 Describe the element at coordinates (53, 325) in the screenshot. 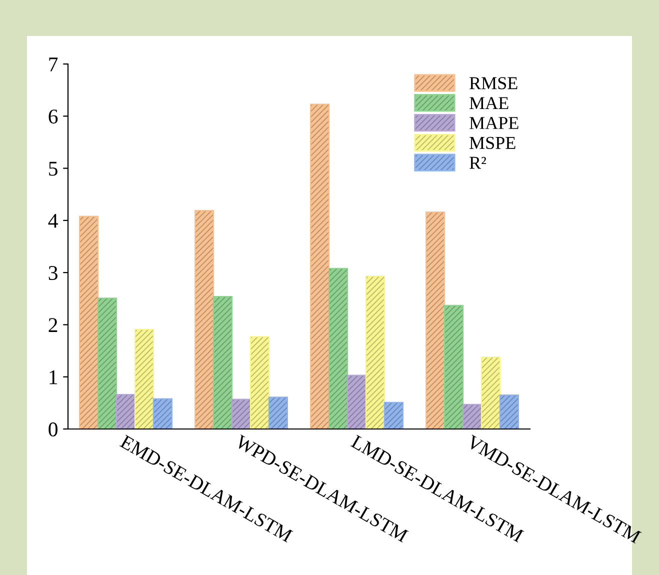

I see `y-tick-label: 2` at that location.